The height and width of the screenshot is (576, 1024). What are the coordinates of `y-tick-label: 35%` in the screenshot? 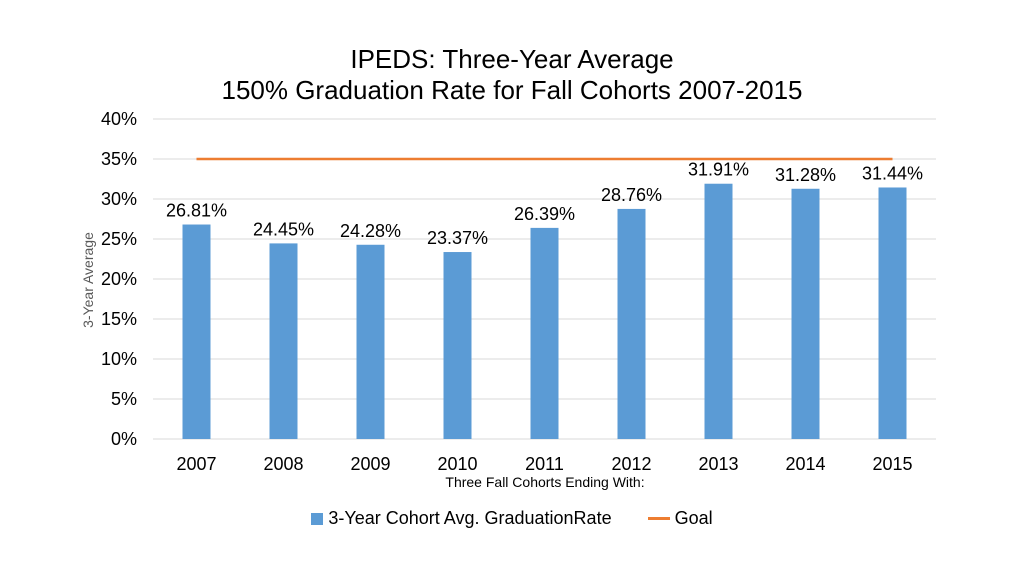 It's located at (119, 159).